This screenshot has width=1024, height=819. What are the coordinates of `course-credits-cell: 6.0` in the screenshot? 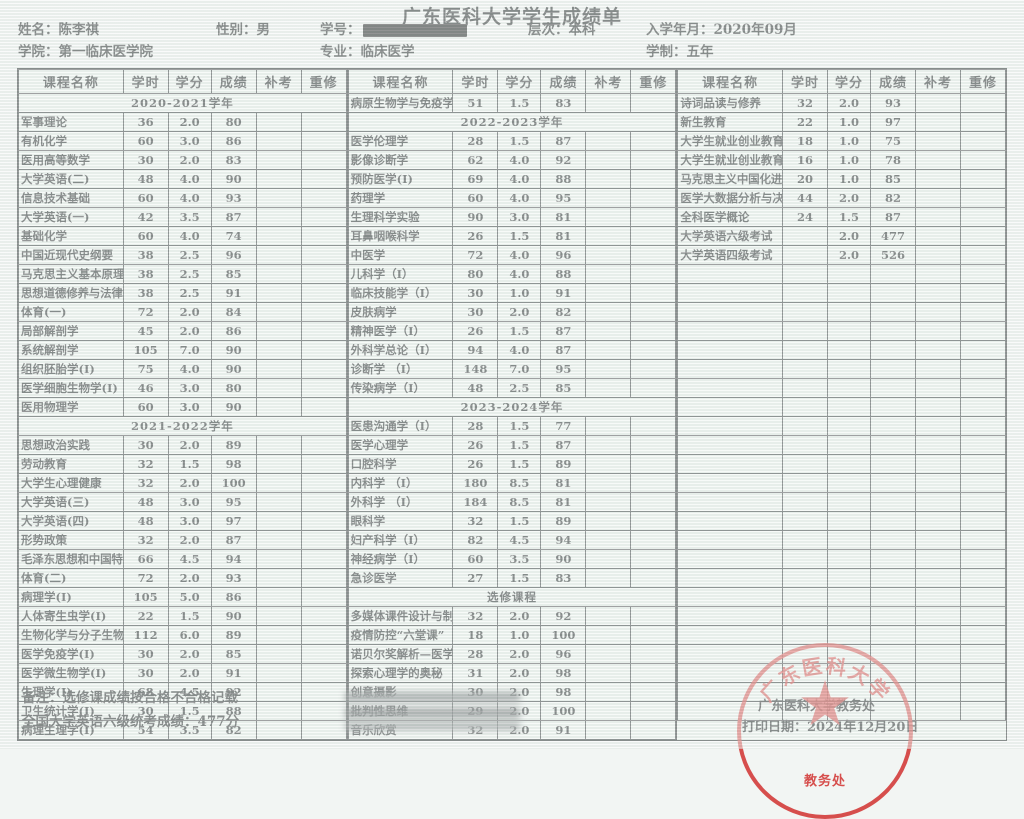 It's located at (189, 635).